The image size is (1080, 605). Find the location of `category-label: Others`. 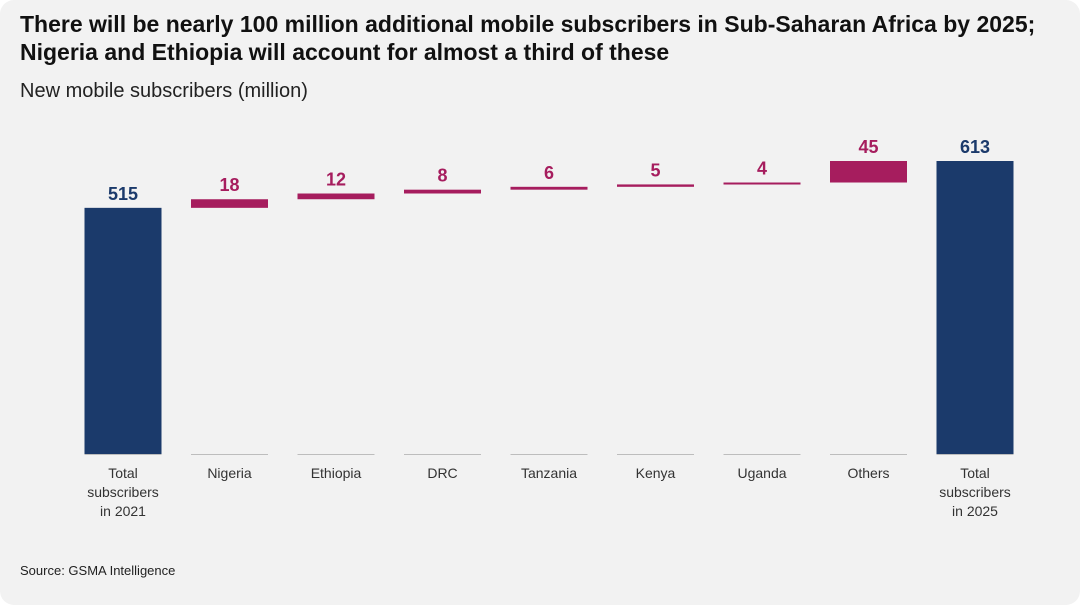

category-label: Others is located at coordinates (868, 473).